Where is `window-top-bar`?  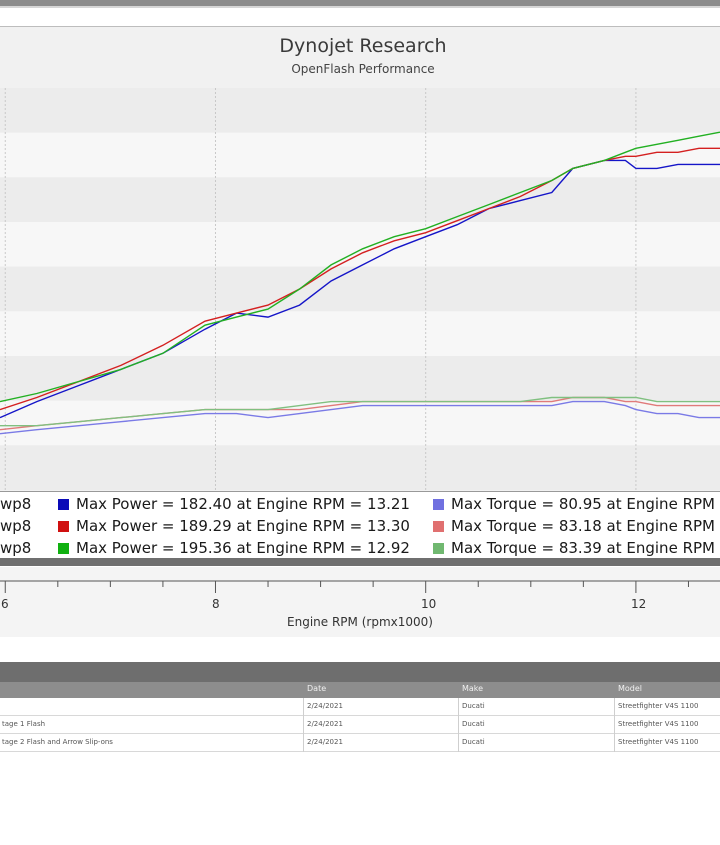 window-top-bar is located at coordinates (360, 3).